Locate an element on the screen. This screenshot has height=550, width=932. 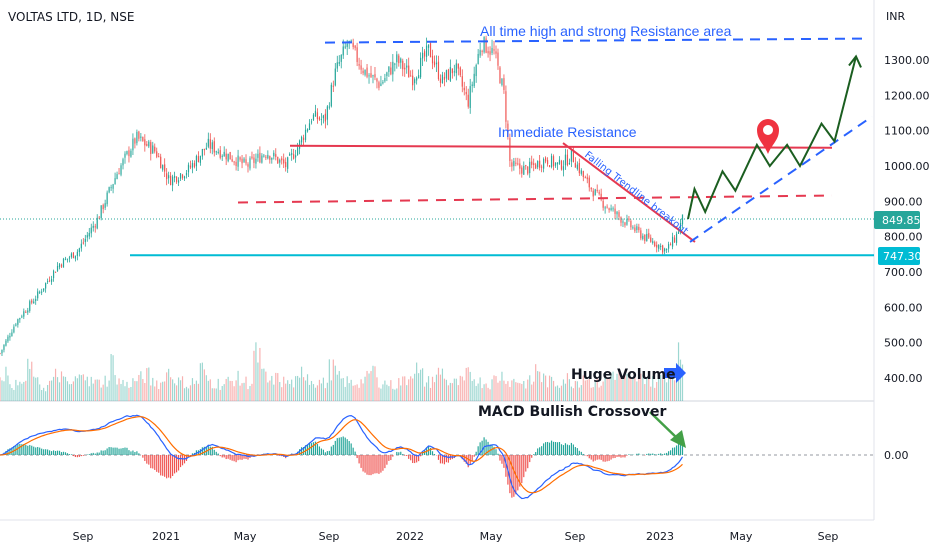
price-tick-label: 400.00 is located at coordinates (903, 378).